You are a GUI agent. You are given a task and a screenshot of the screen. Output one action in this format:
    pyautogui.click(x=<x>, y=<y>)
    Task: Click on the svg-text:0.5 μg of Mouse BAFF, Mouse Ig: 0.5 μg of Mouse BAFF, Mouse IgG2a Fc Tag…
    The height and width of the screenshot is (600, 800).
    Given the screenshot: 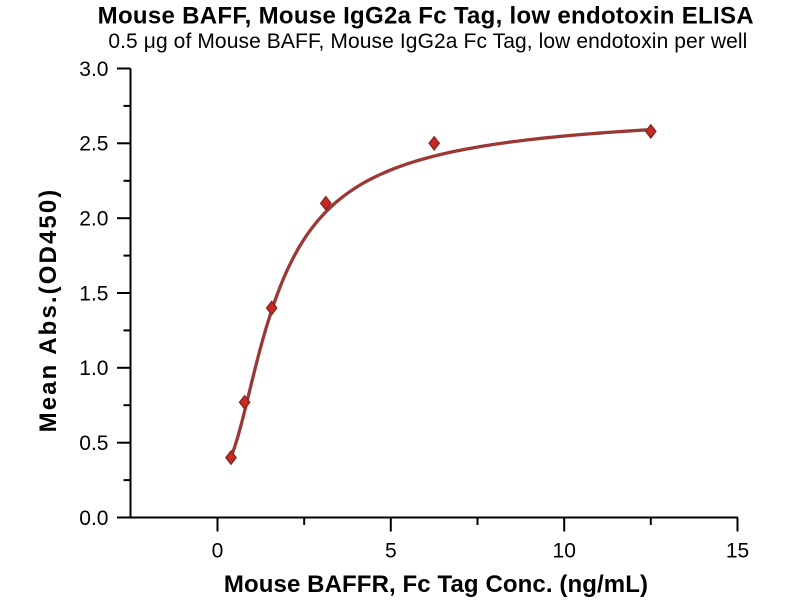 What is the action you would take?
    pyautogui.click(x=427, y=41)
    